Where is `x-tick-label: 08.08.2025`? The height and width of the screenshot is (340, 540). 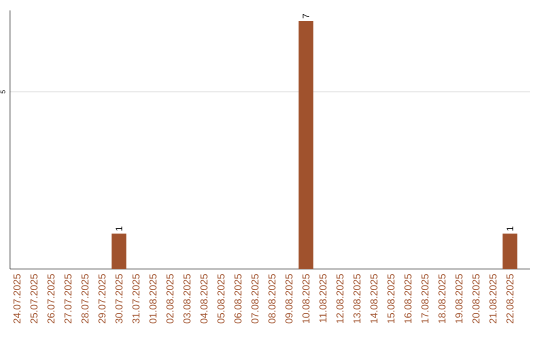 x-tick-label: 08.08.2025 is located at coordinates (272, 299).